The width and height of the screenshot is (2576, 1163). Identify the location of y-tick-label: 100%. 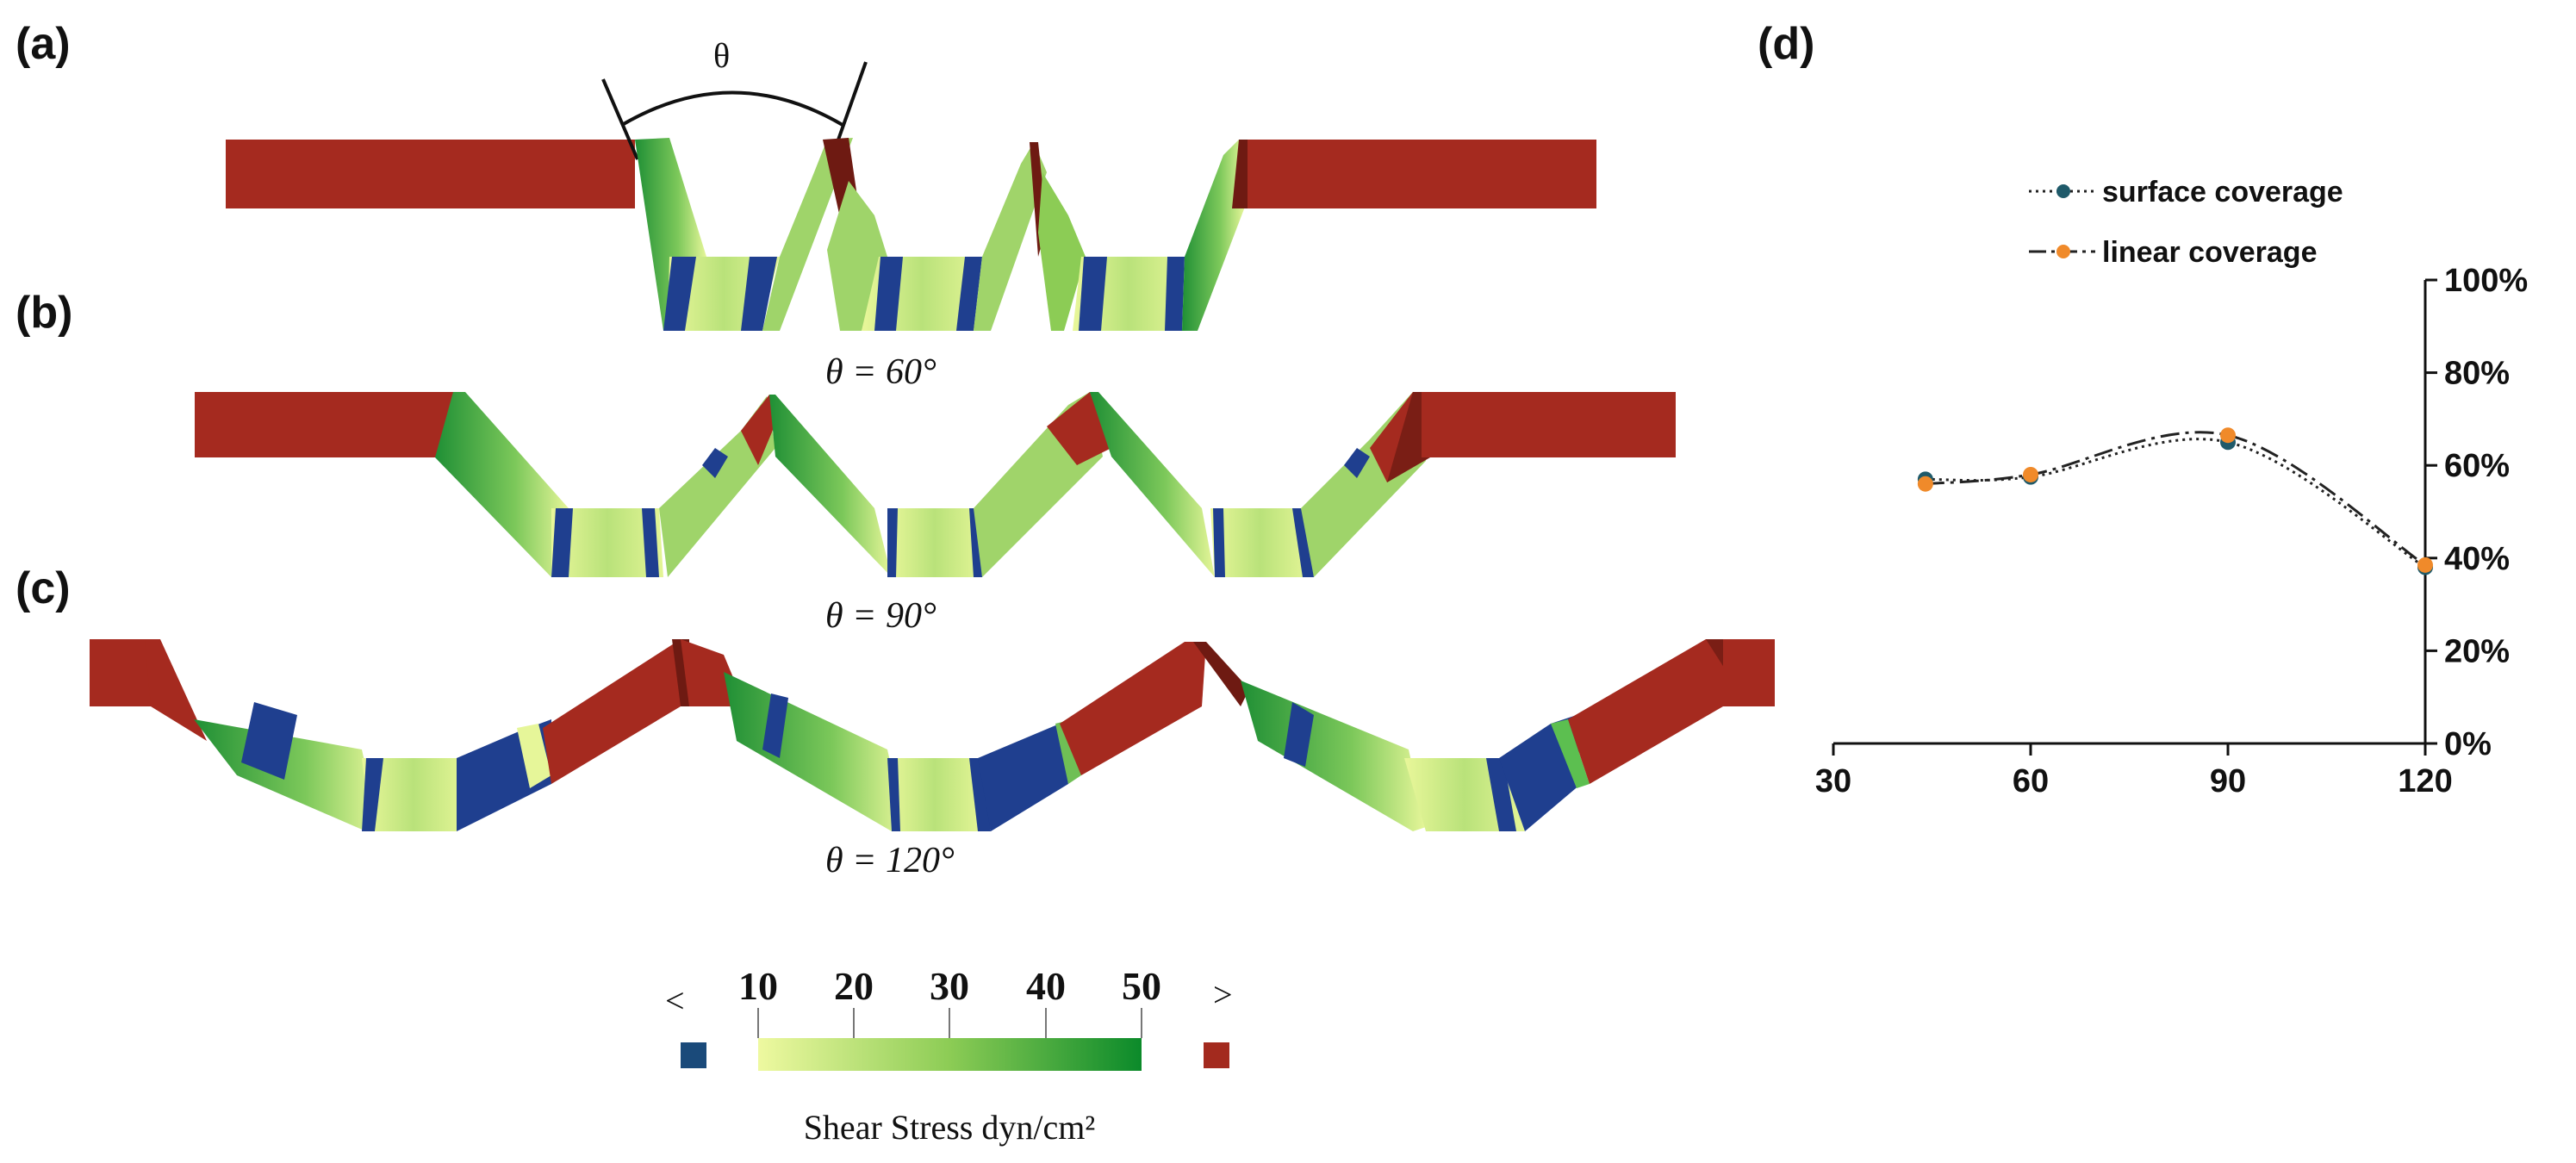
(2486, 281).